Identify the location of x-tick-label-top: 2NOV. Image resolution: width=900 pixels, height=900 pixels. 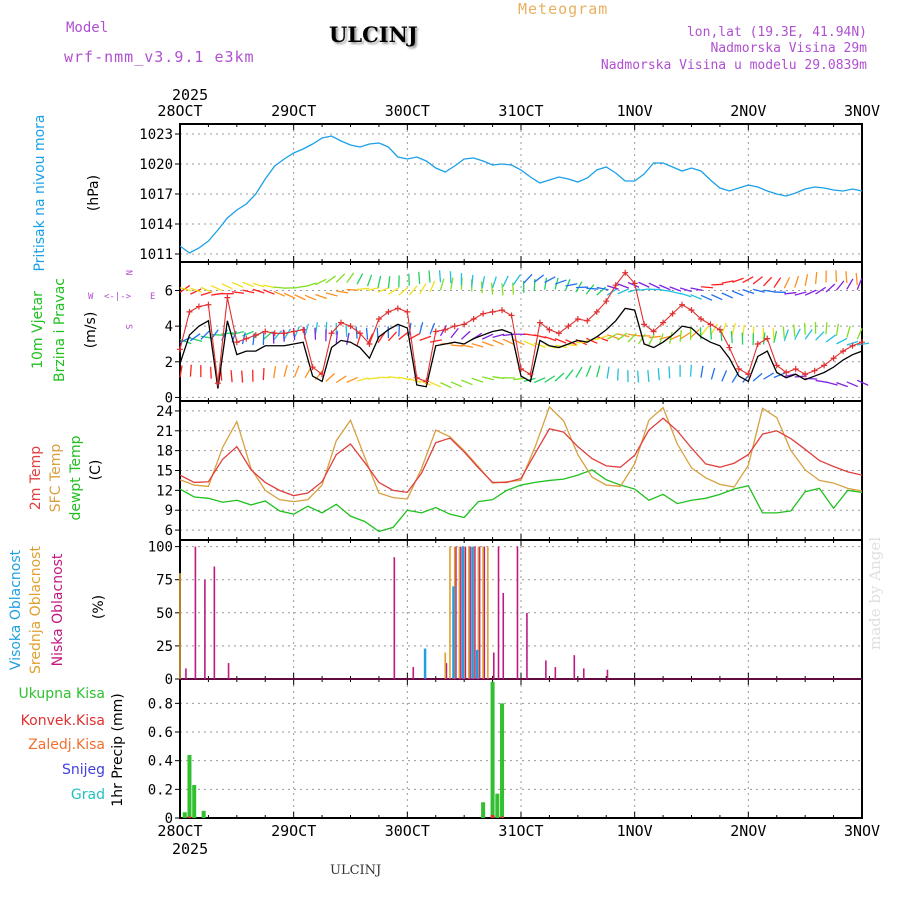
(748, 111).